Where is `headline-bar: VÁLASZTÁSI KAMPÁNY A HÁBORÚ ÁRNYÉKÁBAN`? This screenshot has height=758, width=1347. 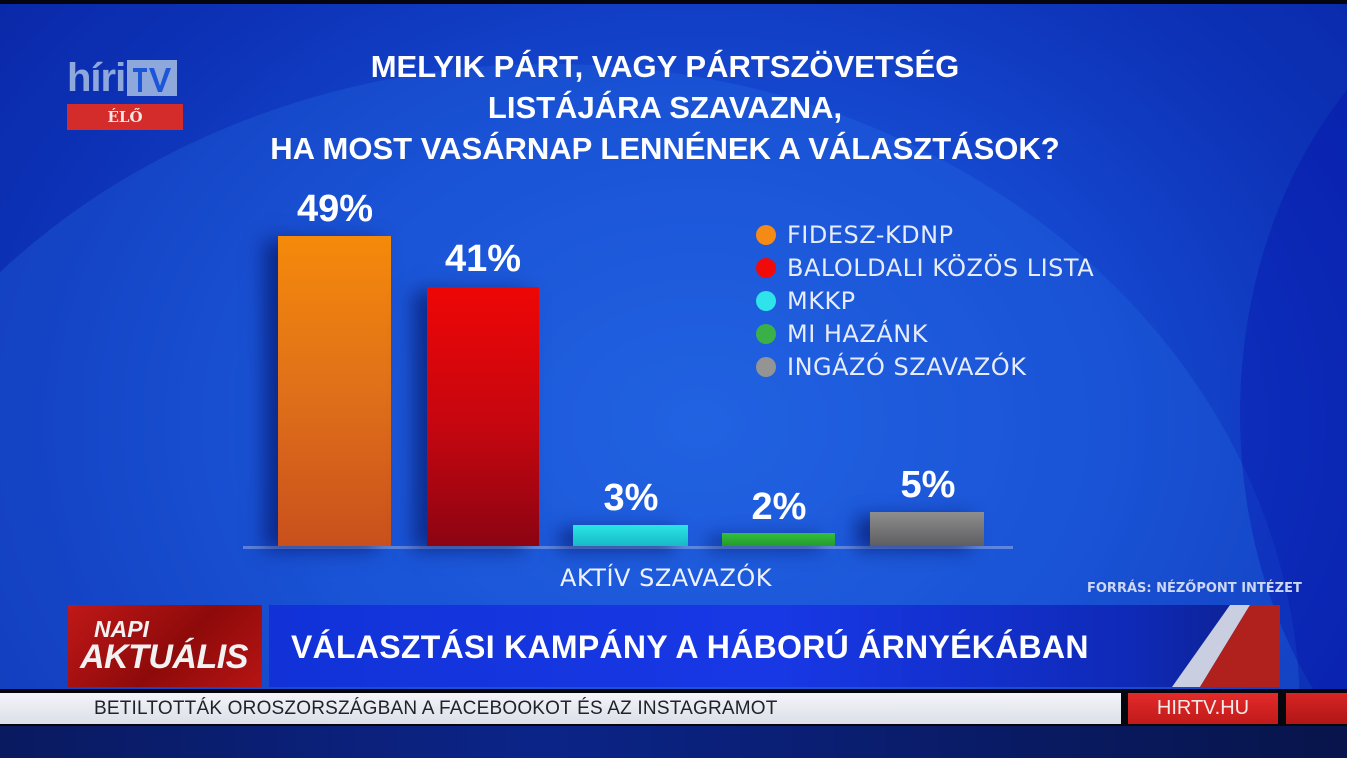 headline-bar: VÁLASZTÁSI KAMPÁNY A HÁBORÚ ÁRNYÉKÁBAN is located at coordinates (774, 646).